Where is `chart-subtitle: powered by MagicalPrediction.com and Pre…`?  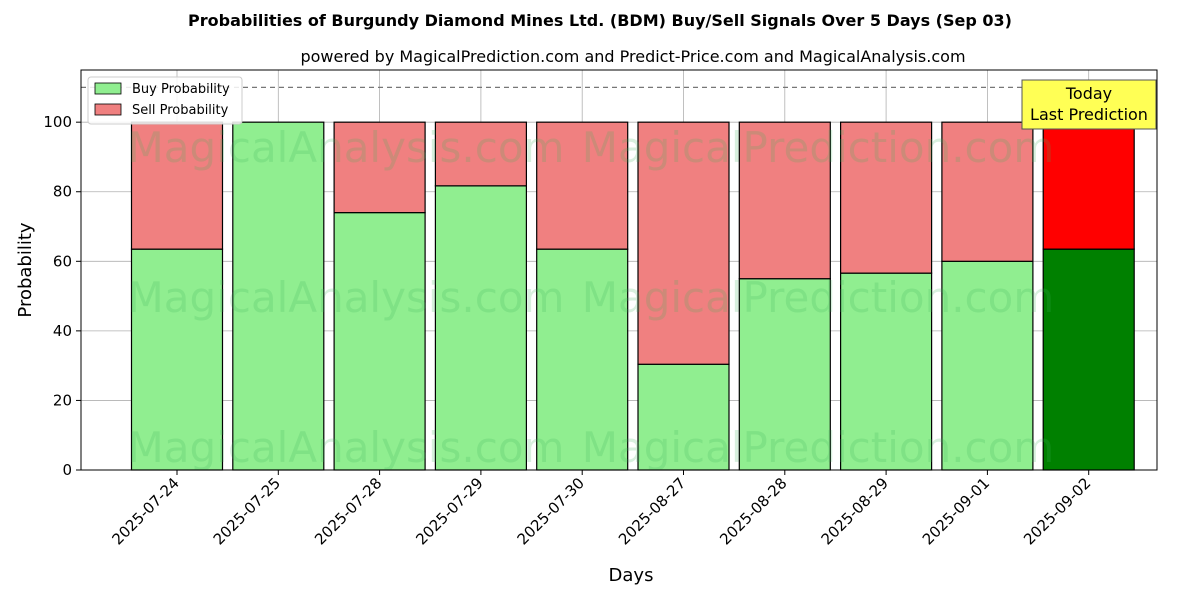 chart-subtitle: powered by MagicalPrediction.com and Pre… is located at coordinates (632, 56).